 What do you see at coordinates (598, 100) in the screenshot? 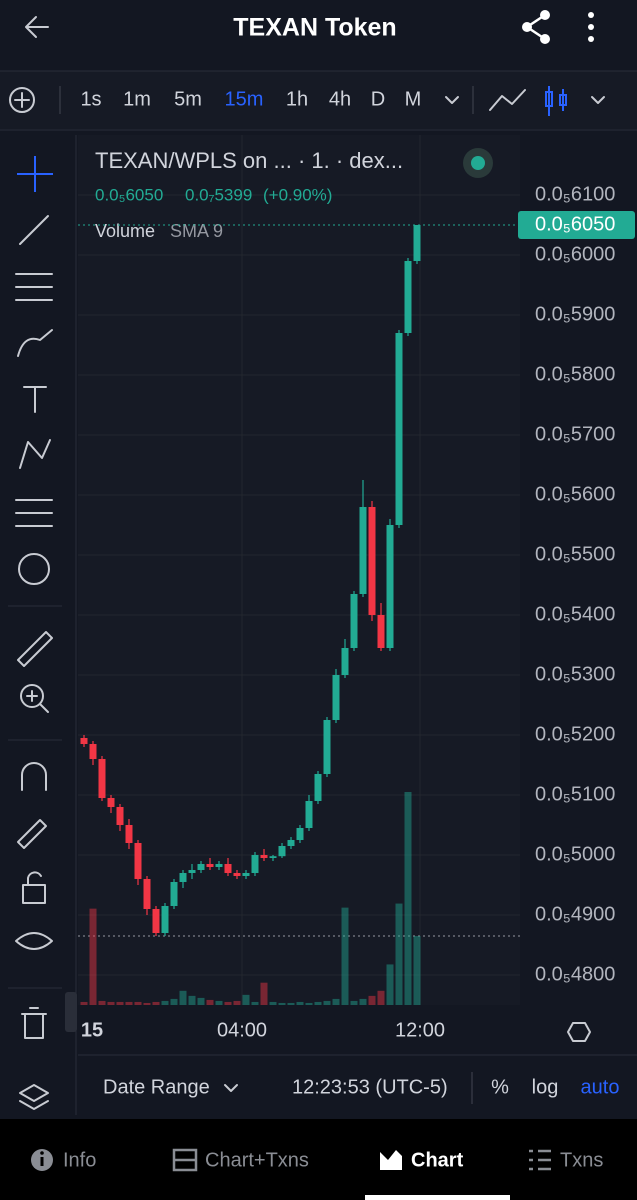
I see `chart-type-dropdown` at bounding box center [598, 100].